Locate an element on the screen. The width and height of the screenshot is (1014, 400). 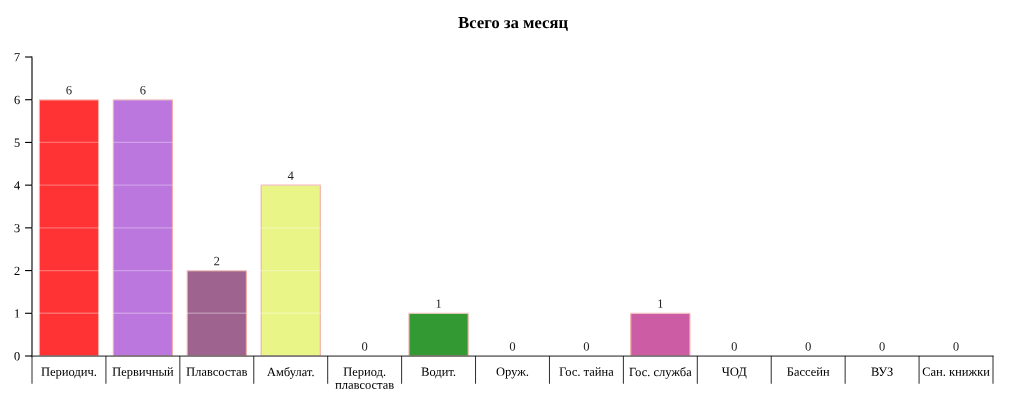
chart-title: Всего за месяц is located at coordinates (513, 24).